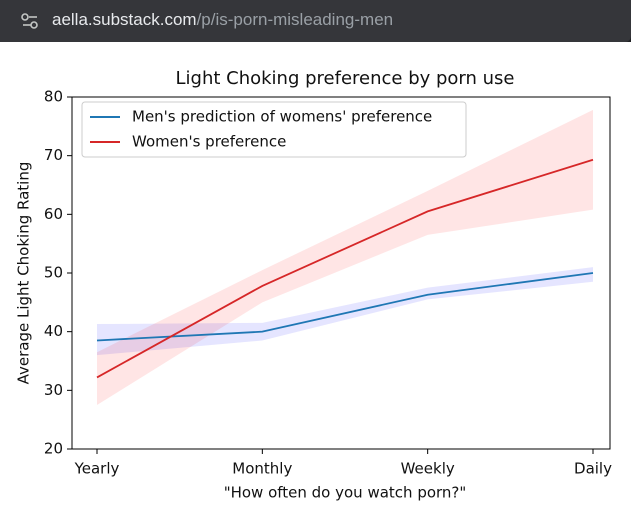 This screenshot has width=631, height=511. Describe the element at coordinates (274, 129) in the screenshot. I see `legend-box` at that location.